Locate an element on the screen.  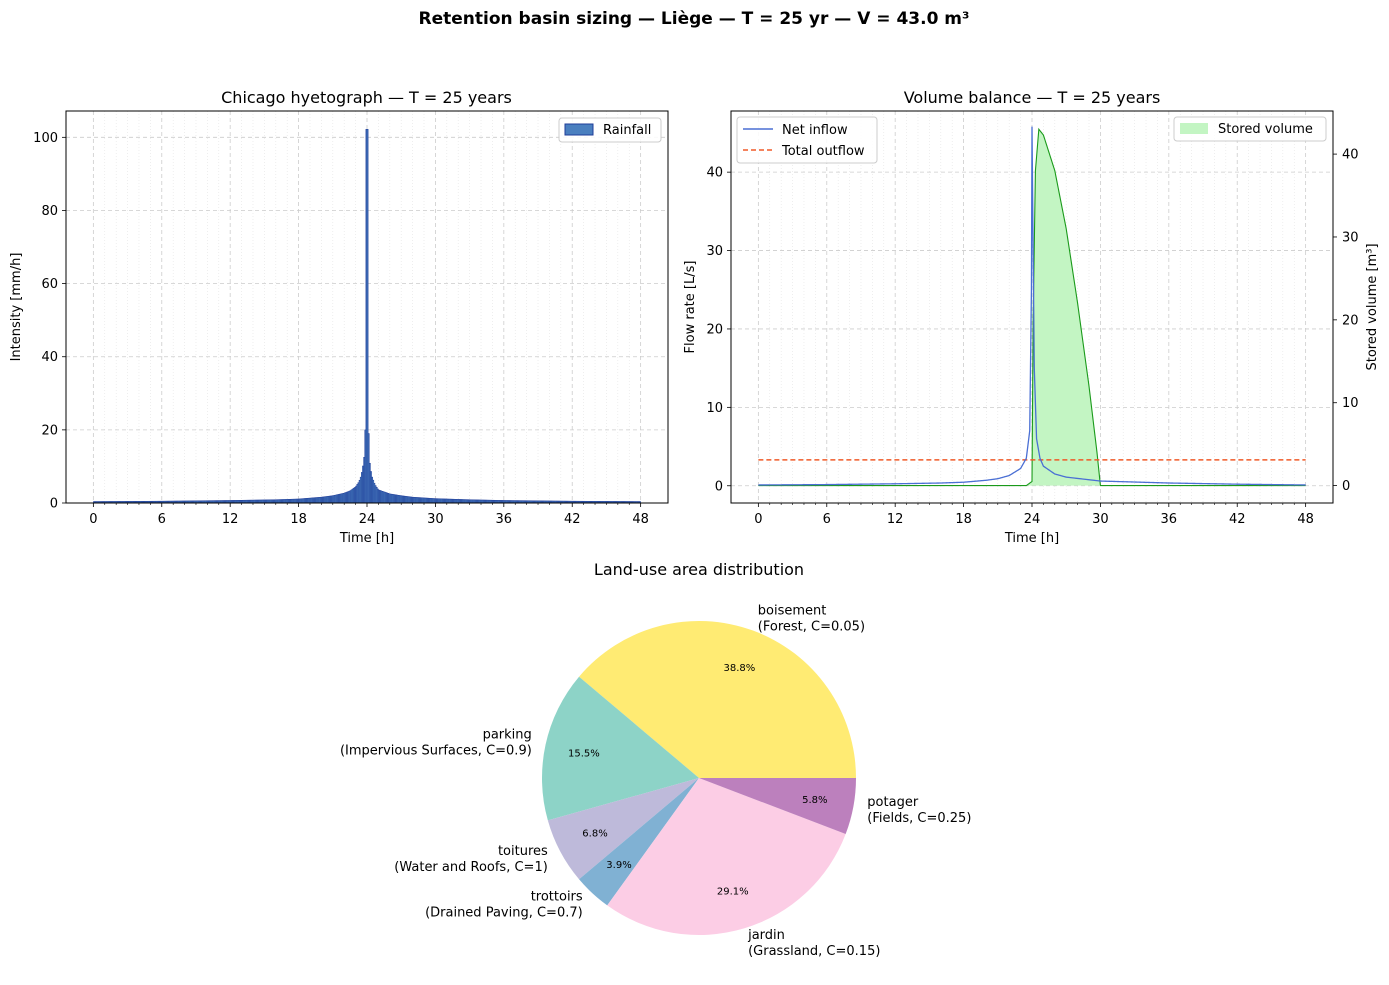
stored-volume-line is located at coordinates (1032, 307).